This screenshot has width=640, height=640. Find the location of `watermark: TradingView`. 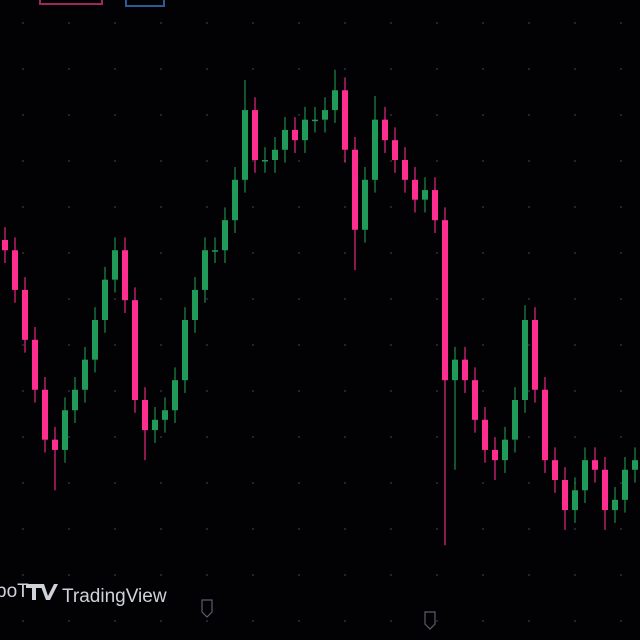

watermark: TradingView is located at coordinates (114, 596).